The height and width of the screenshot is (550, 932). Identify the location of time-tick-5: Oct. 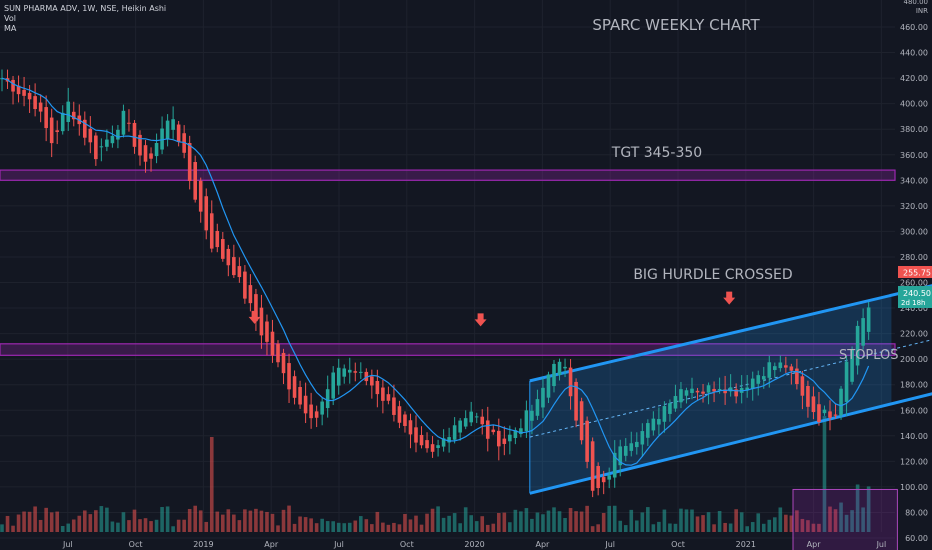
(407, 544).